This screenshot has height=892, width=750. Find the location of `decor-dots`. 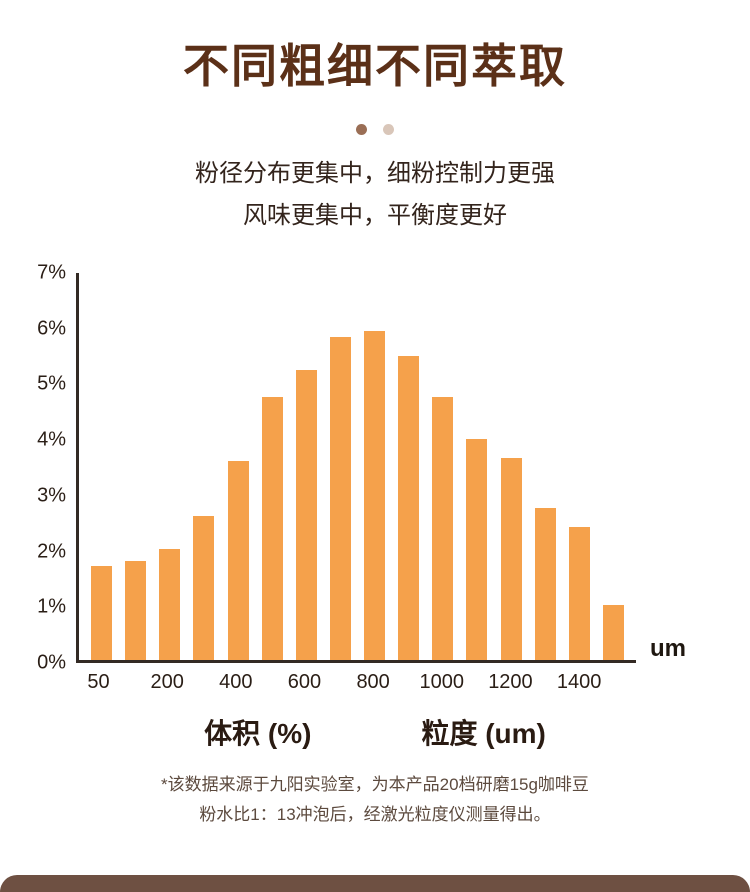

decor-dots is located at coordinates (375, 129).